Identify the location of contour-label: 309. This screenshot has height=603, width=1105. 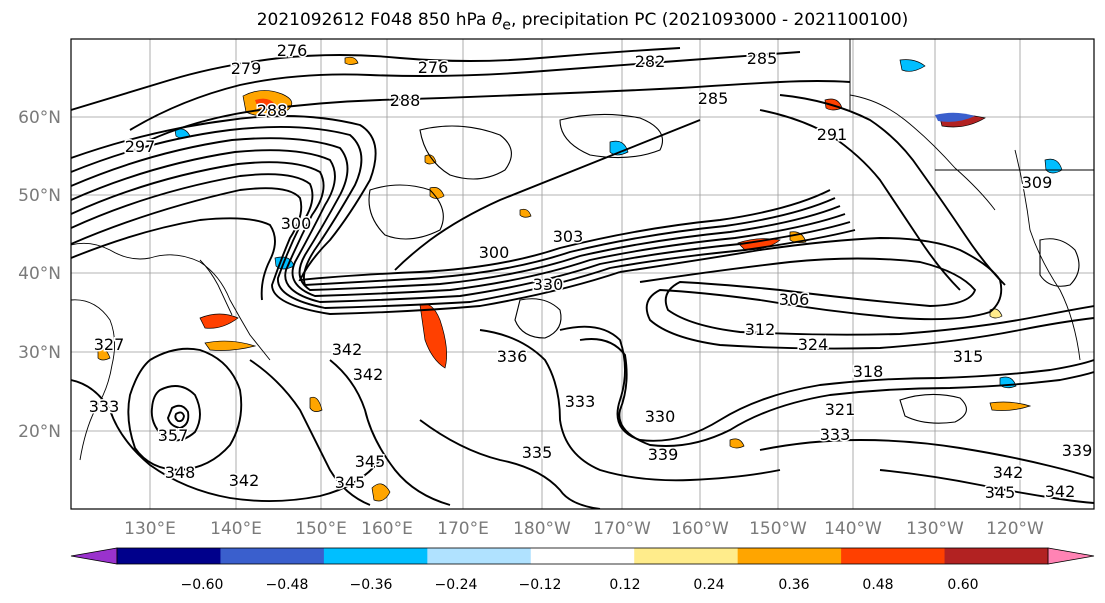
(1037, 182).